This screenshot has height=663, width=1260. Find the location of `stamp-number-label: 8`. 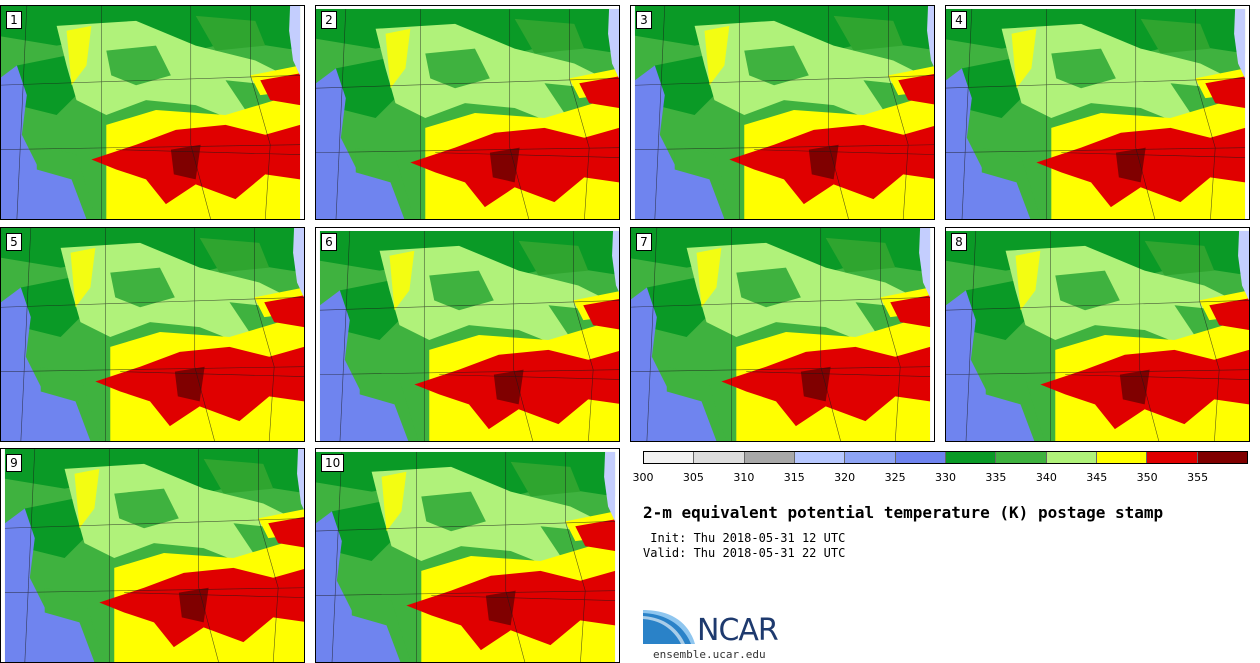

stamp-number-label: 8 is located at coordinates (959, 242).